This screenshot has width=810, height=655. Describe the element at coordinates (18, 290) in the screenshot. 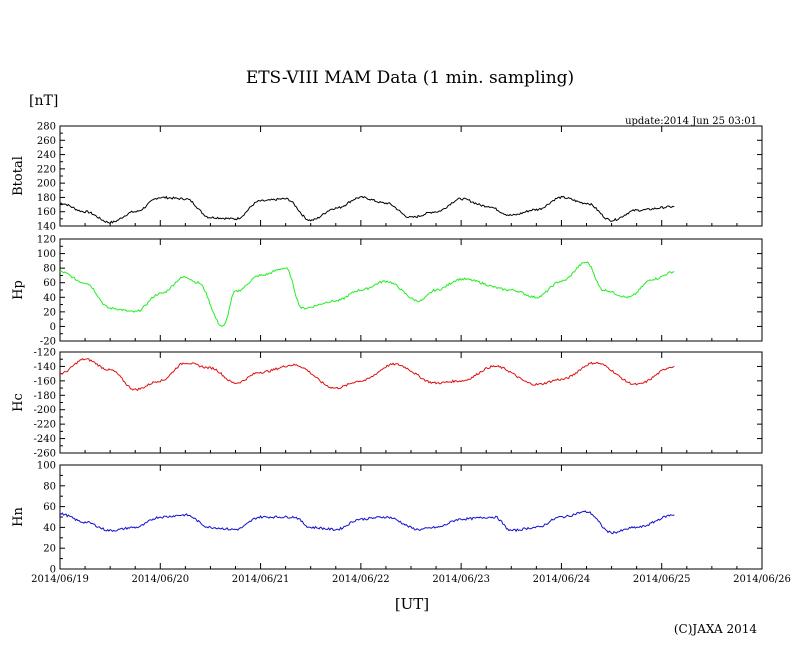

I see `y-axis-label: Hp` at that location.